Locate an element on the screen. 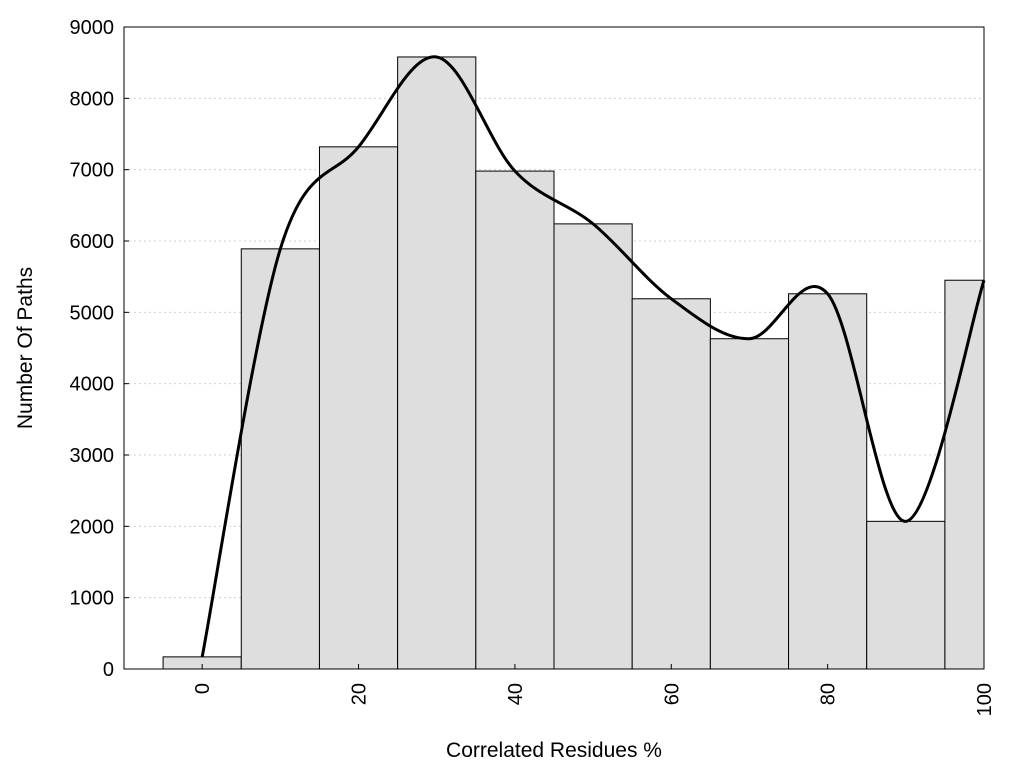 Image resolution: width=1024 pixels, height=773 pixels. y-tick-label: 5000 is located at coordinates (92, 313).